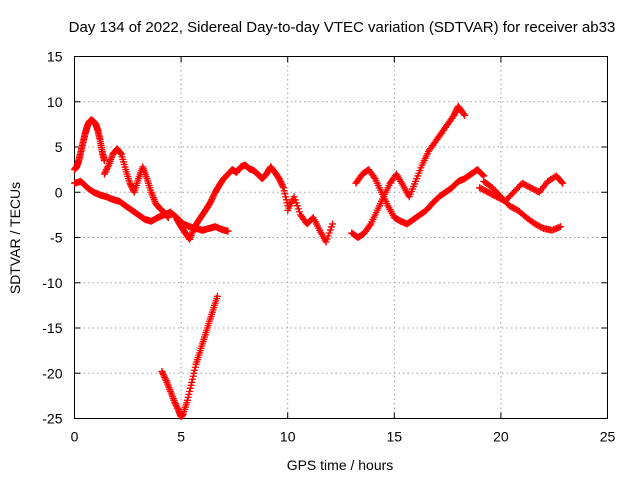 The width and height of the screenshot is (640, 480). What do you see at coordinates (59, 192) in the screenshot?
I see `y-tick-label: 0` at bounding box center [59, 192].